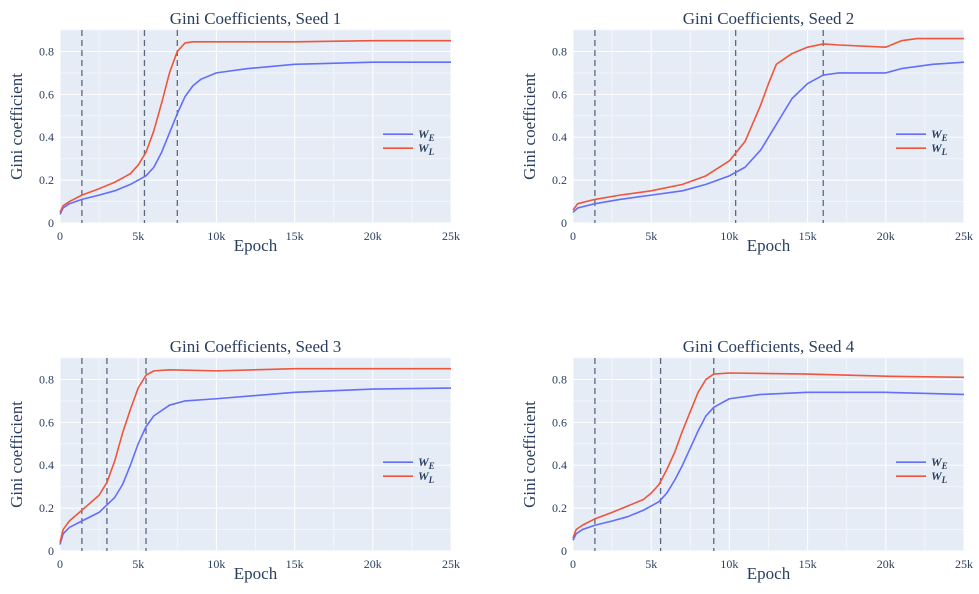 This screenshot has height=594, width=979. I want to click on chart-title: Gini Coefficients, Seed 2, so click(769, 18).